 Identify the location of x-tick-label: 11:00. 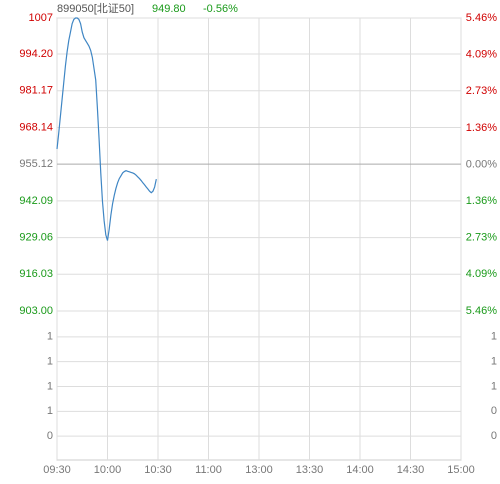
(208, 470).